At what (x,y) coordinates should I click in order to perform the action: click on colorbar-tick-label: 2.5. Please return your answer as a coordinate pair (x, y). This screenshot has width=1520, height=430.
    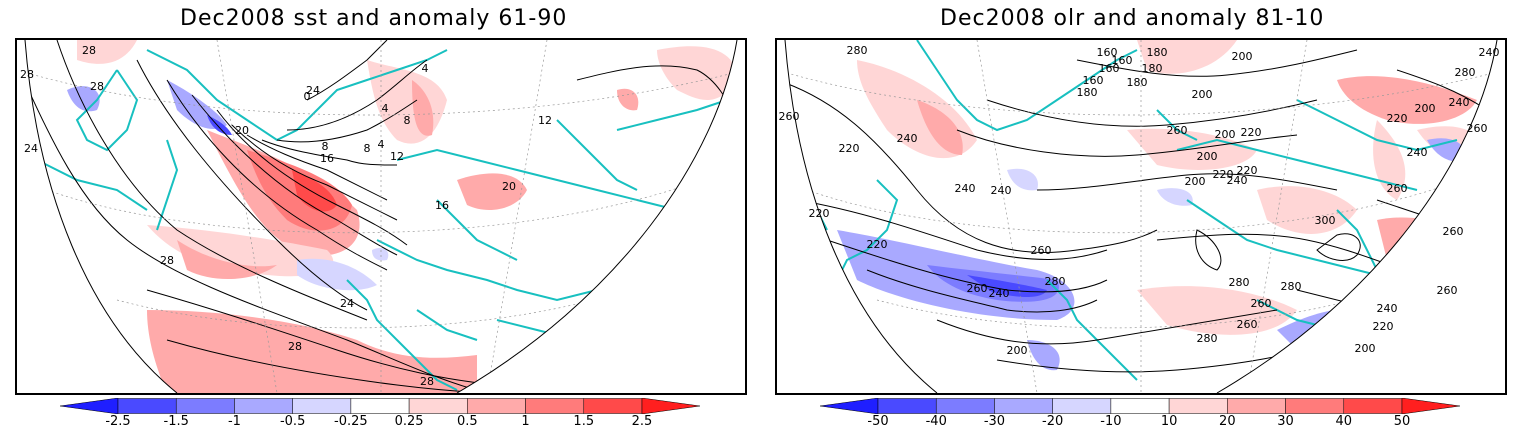
    Looking at the image, I should click on (642, 421).